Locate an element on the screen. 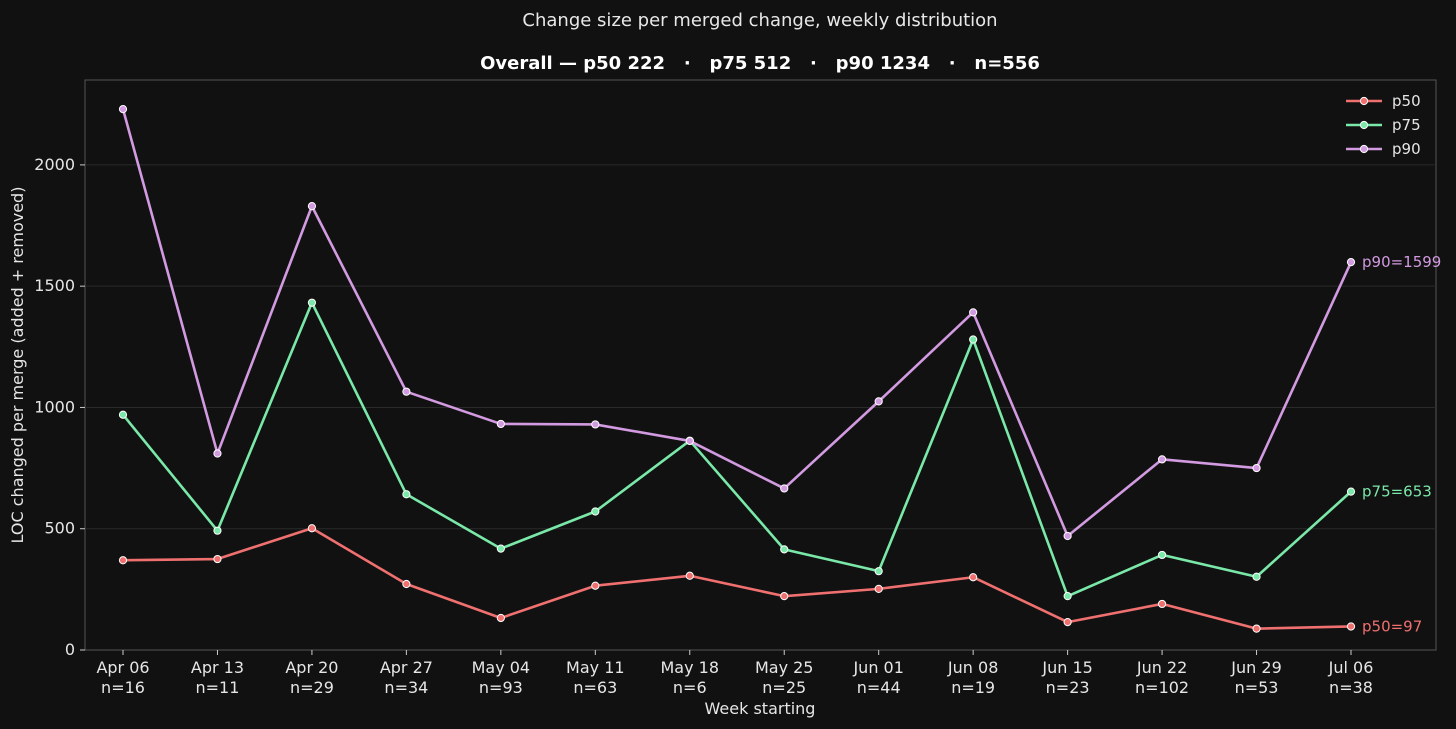 Image resolution: width=1456 pixels, height=729 pixels. x-tick-count: n=102 is located at coordinates (1162, 687).